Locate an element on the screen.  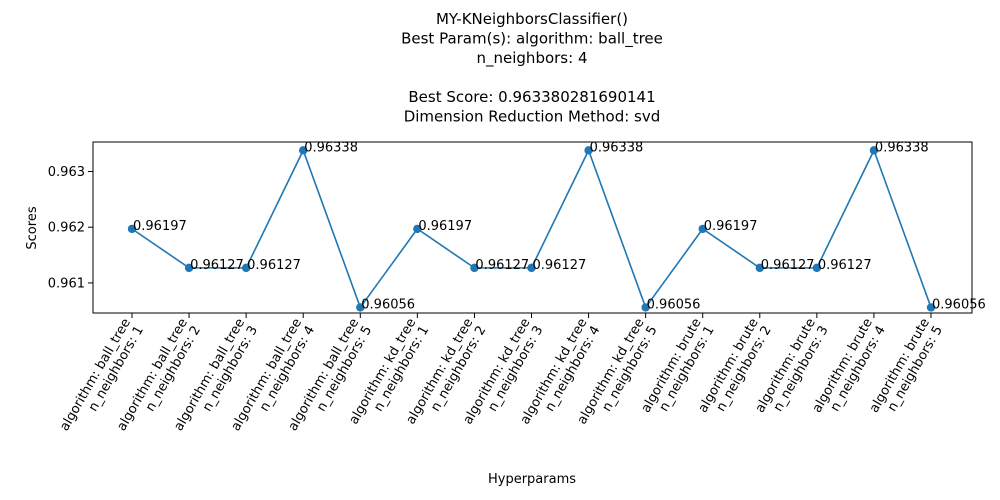
y-tick-label: 0.962 is located at coordinates (66, 228).